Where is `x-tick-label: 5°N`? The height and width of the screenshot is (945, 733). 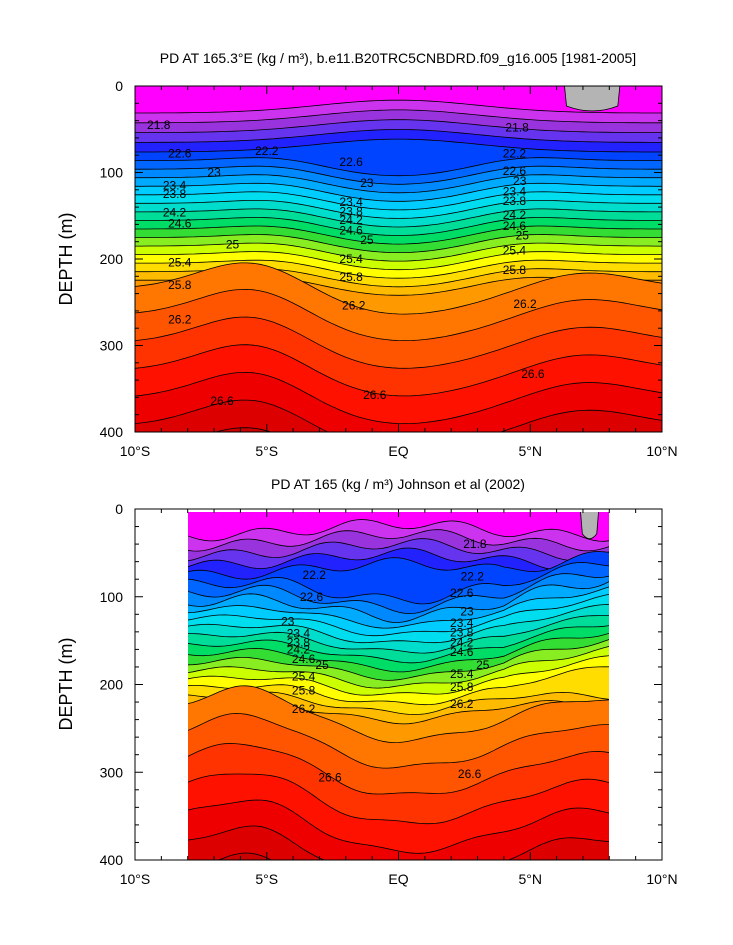 x-tick-label: 5°N is located at coordinates (531, 451).